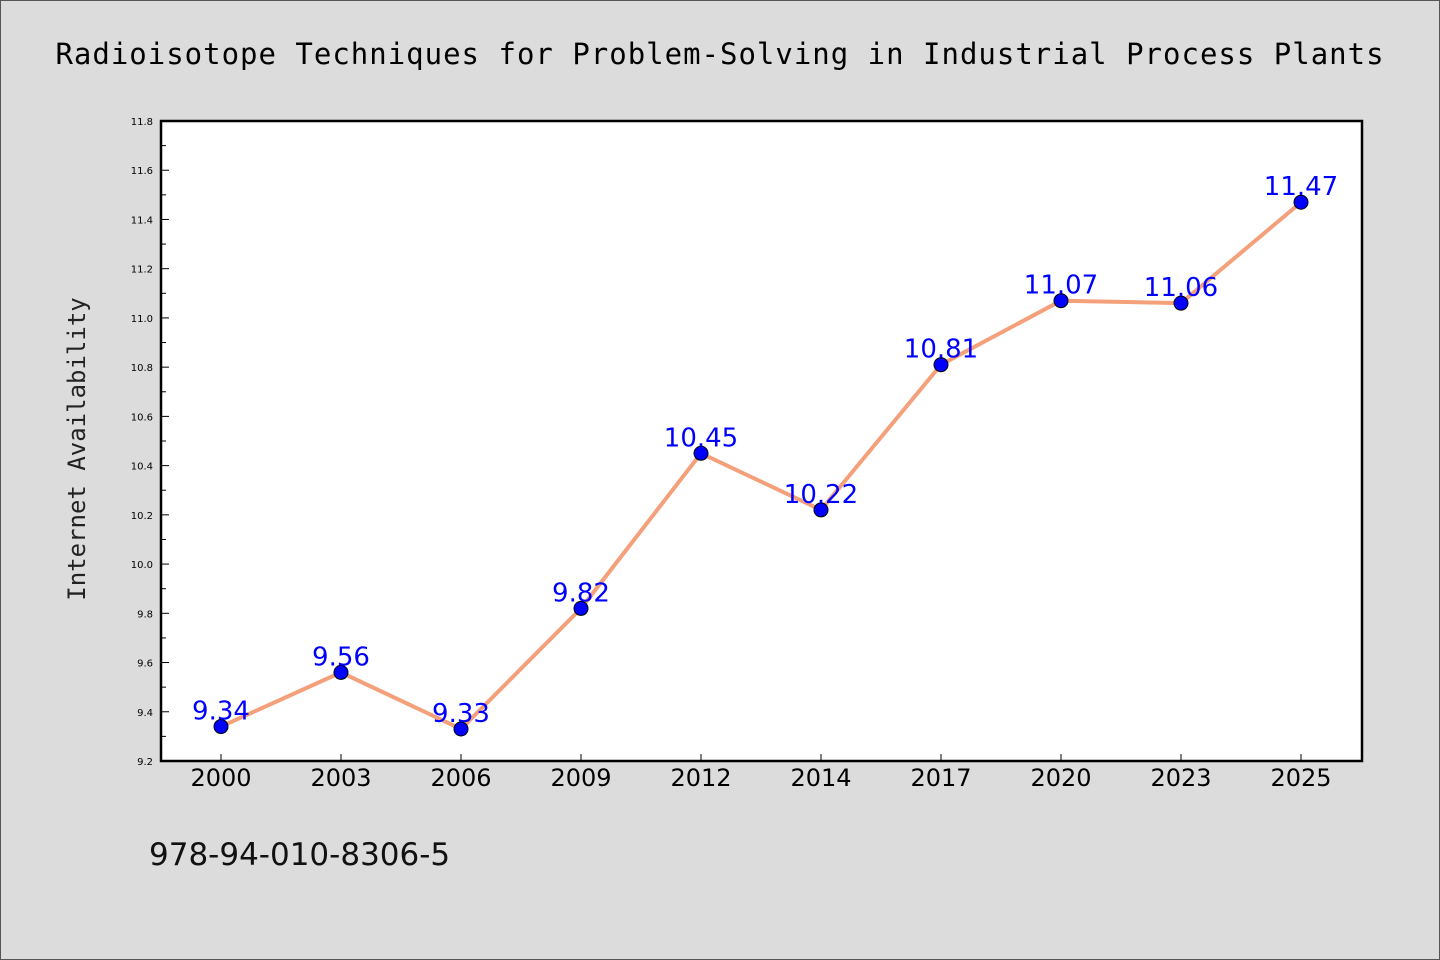 The width and height of the screenshot is (1440, 960). Describe the element at coordinates (340, 778) in the screenshot. I see `x-tick-label: 2003` at that location.